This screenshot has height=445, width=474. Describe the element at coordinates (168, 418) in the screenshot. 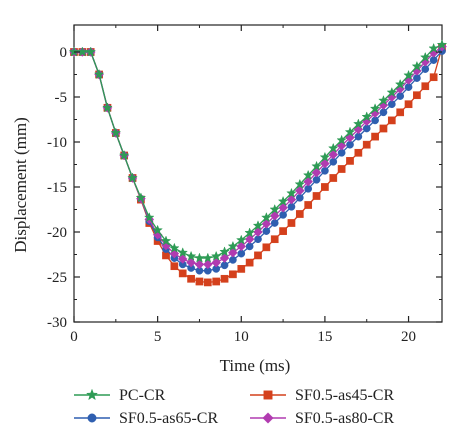

I see `legend-label: SF0.5-as65-CR` at that location.